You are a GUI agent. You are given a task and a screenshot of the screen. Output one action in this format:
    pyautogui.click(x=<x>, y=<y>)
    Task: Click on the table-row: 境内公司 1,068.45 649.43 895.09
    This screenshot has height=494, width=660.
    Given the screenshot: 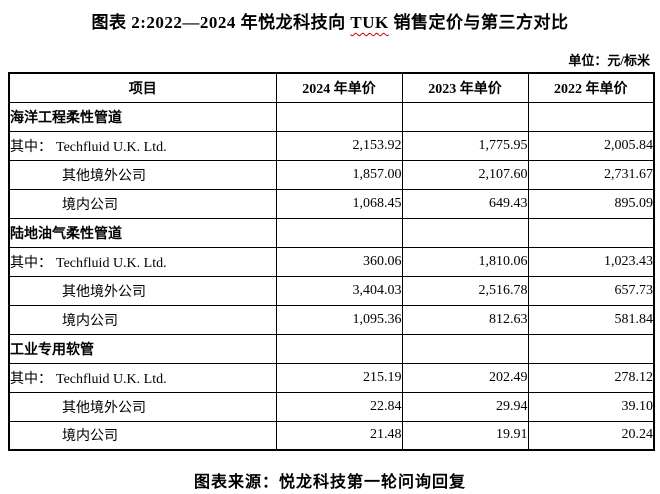 What is the action you would take?
    pyautogui.click(x=331, y=203)
    